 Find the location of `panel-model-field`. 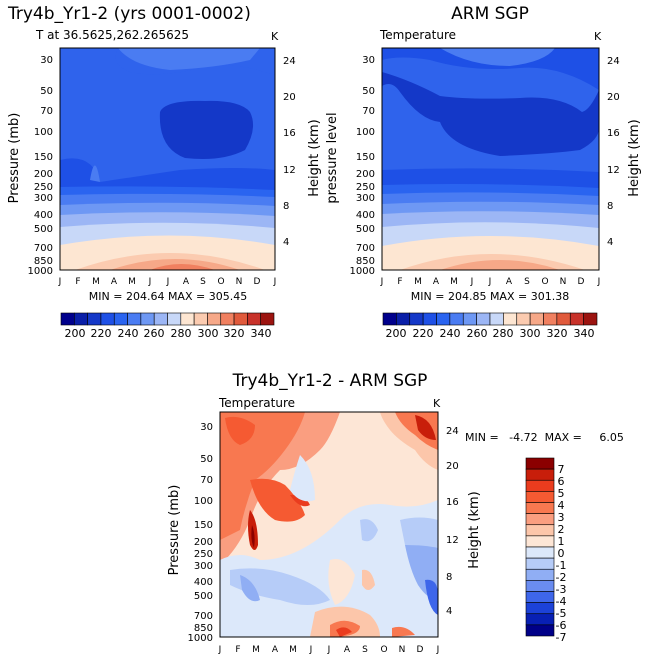

panel-model-field is located at coordinates (167, 159).